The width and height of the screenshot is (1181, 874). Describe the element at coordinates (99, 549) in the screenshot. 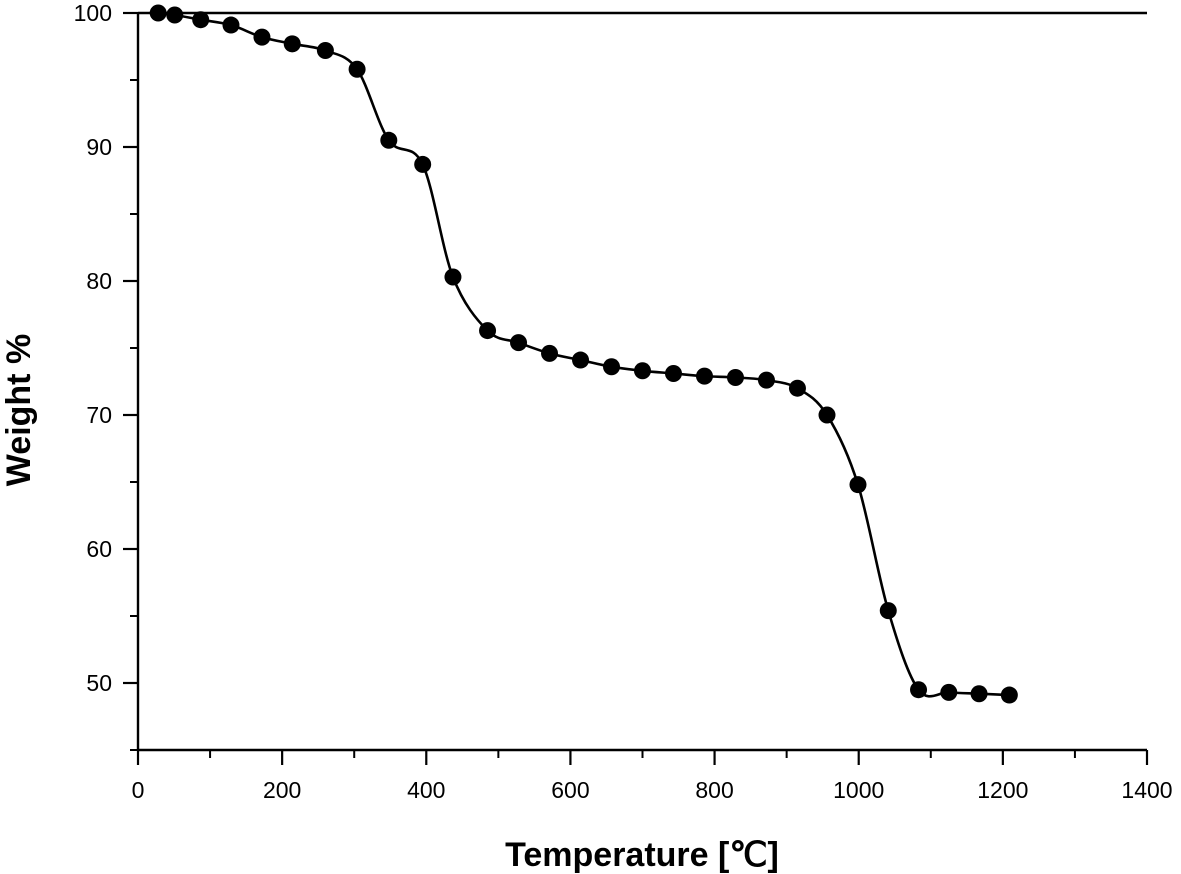

I see `y-tick-label: 60` at that location.